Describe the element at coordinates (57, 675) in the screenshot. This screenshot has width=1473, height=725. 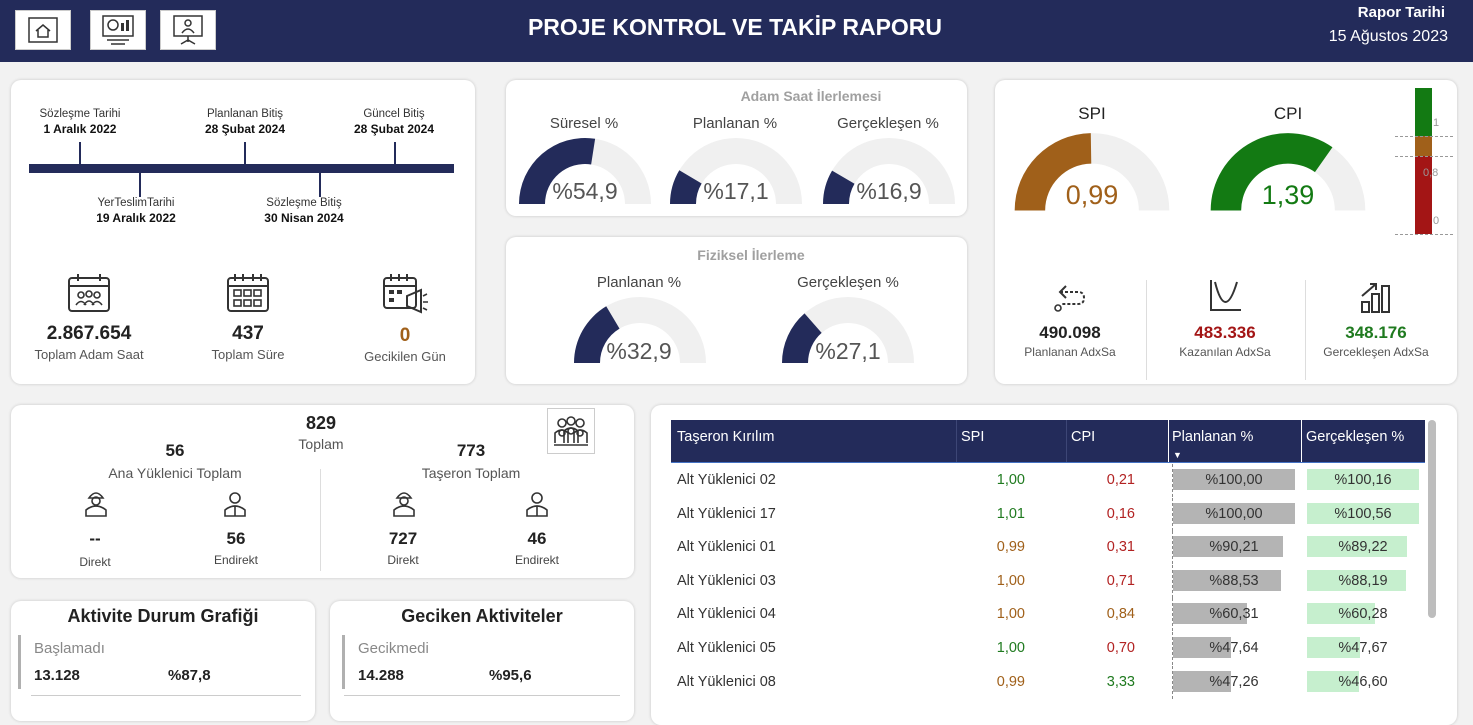
I see `activity-status-count: 13.128` at that location.